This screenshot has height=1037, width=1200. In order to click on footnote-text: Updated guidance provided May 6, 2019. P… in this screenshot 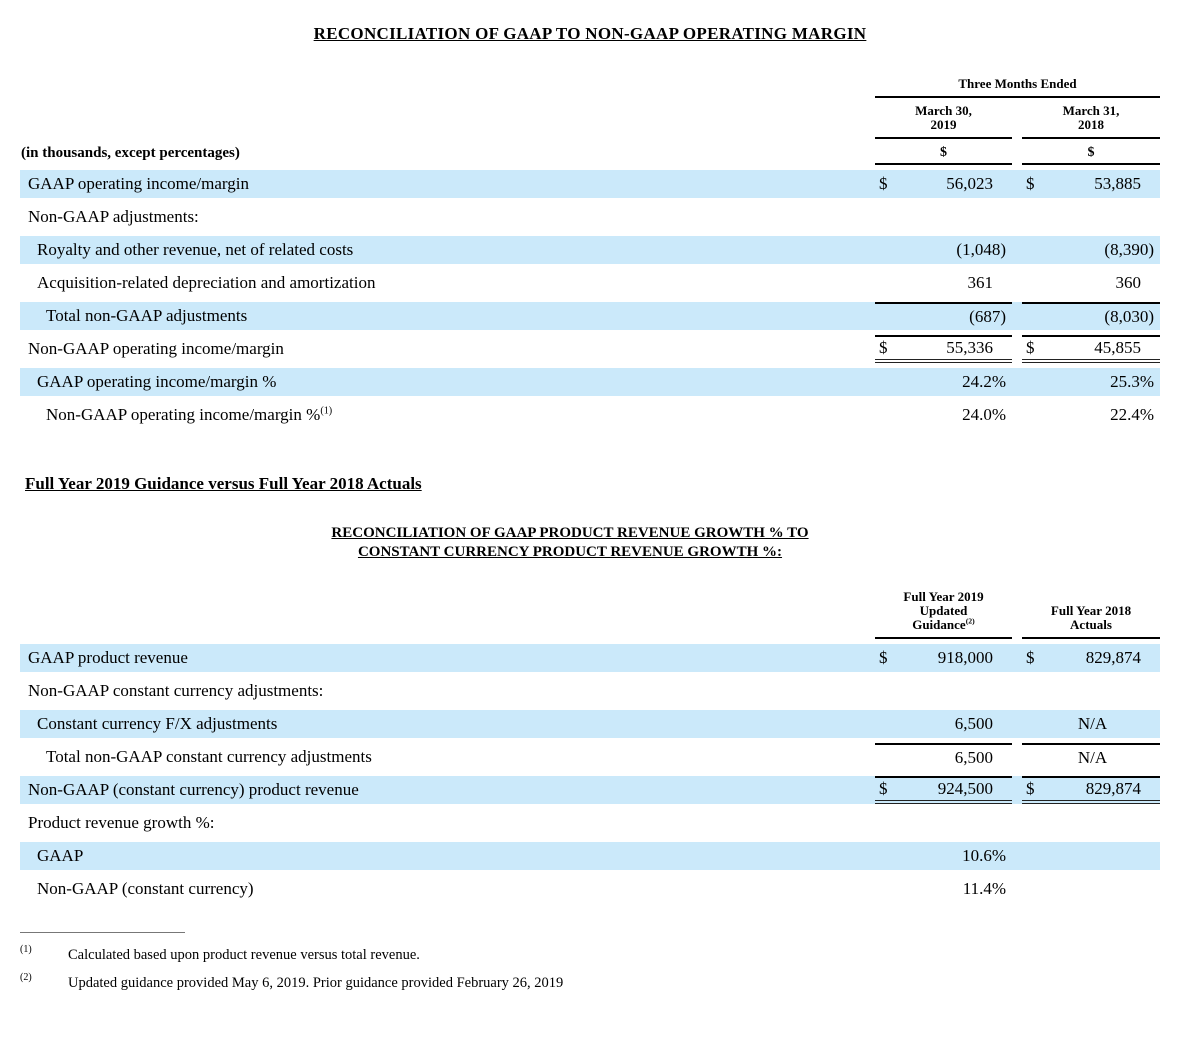, I will do `click(316, 983)`.